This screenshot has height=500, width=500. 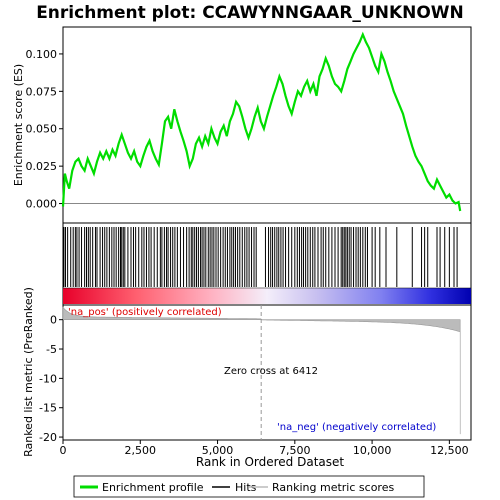 What do you see at coordinates (372, 450) in the screenshot?
I see `x-tick-label: 10,000` at bounding box center [372, 450].